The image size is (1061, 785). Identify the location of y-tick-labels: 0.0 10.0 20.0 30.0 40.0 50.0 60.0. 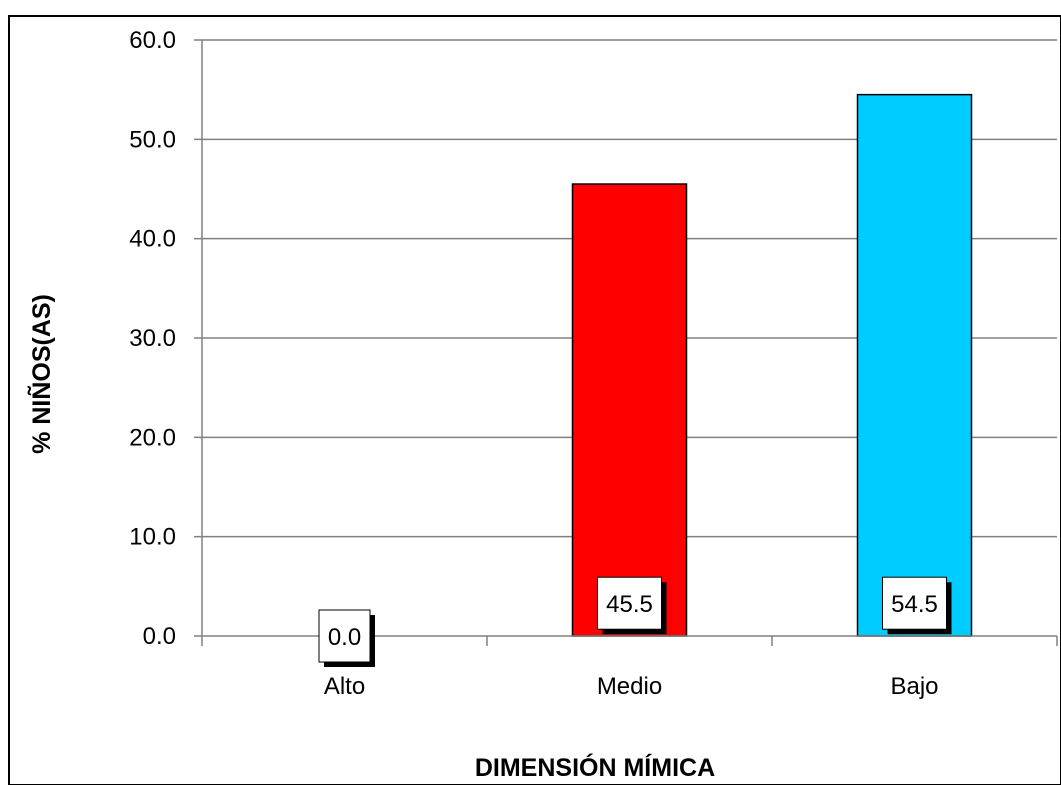
(152, 338).